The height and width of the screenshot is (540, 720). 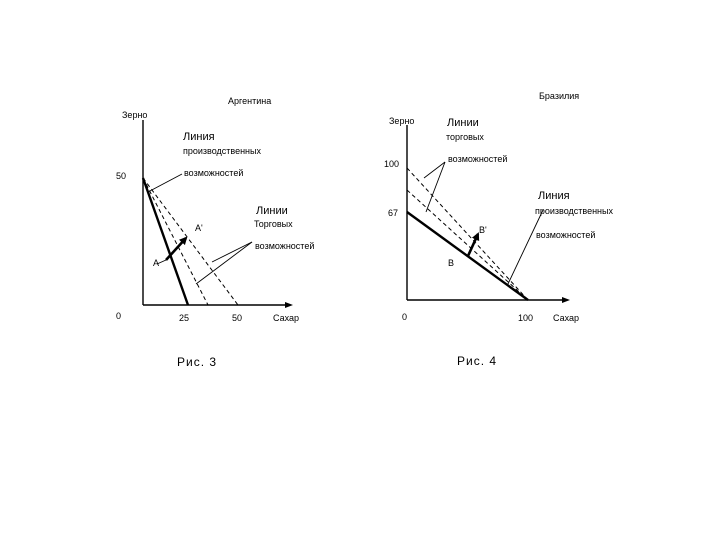 What do you see at coordinates (401, 121) in the screenshot?
I see `fig4-y-axis-label: Зерно` at bounding box center [401, 121].